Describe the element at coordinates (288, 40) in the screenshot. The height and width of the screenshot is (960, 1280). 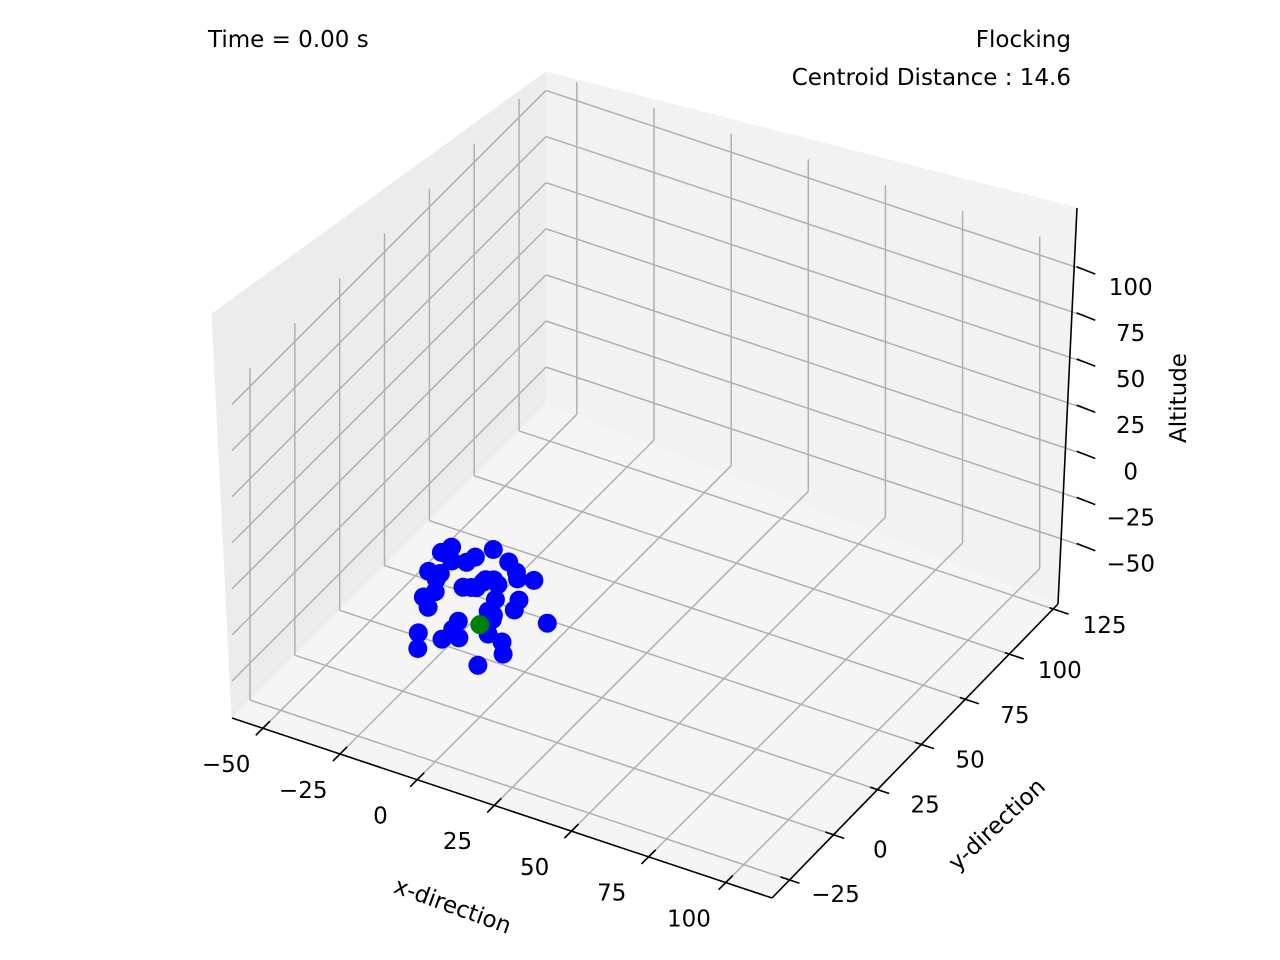
I see `time-text: Time = 0.00 s` at that location.